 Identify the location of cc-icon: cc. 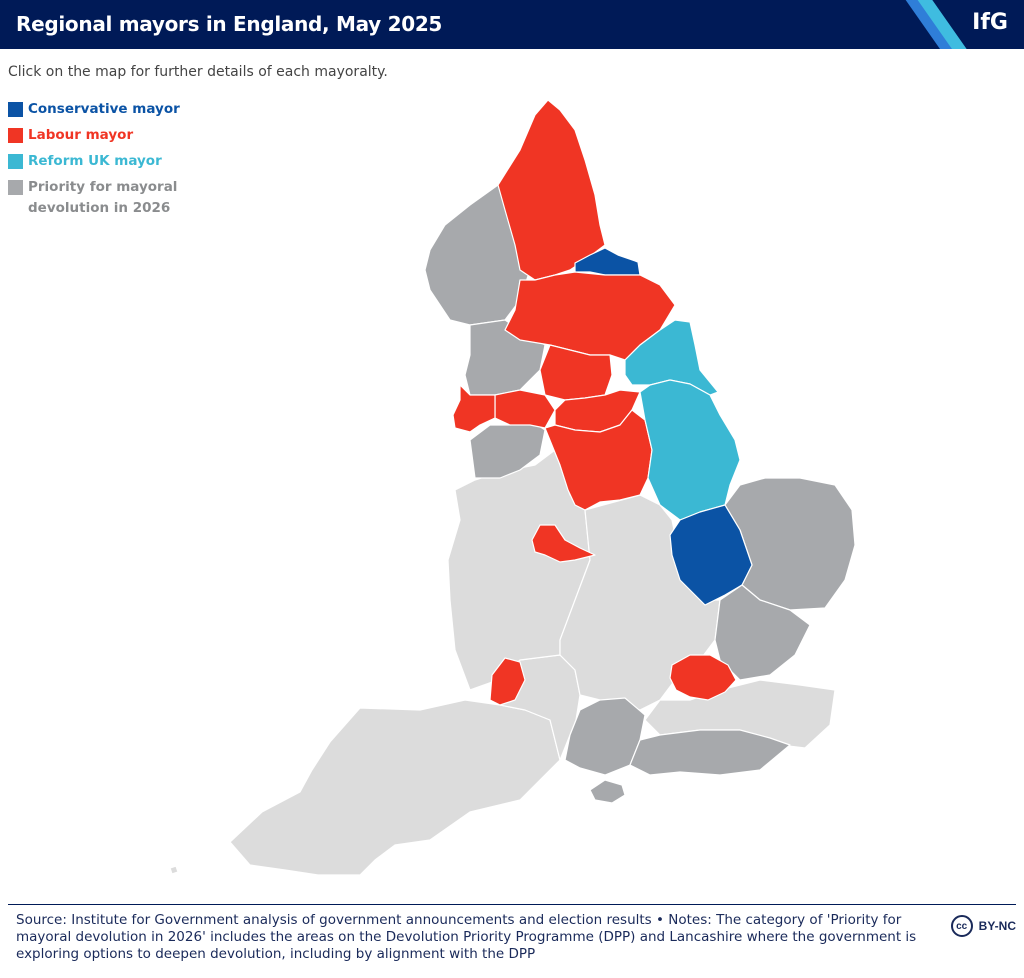
(961, 926).